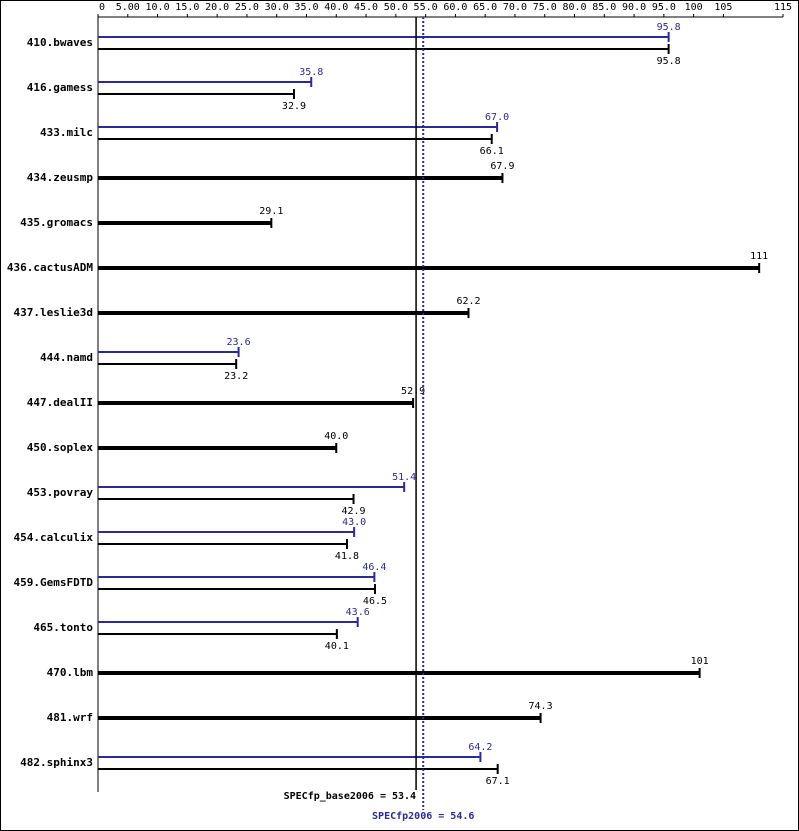  What do you see at coordinates (664, 7) in the screenshot?
I see `x-tick-label: 95.0` at bounding box center [664, 7].